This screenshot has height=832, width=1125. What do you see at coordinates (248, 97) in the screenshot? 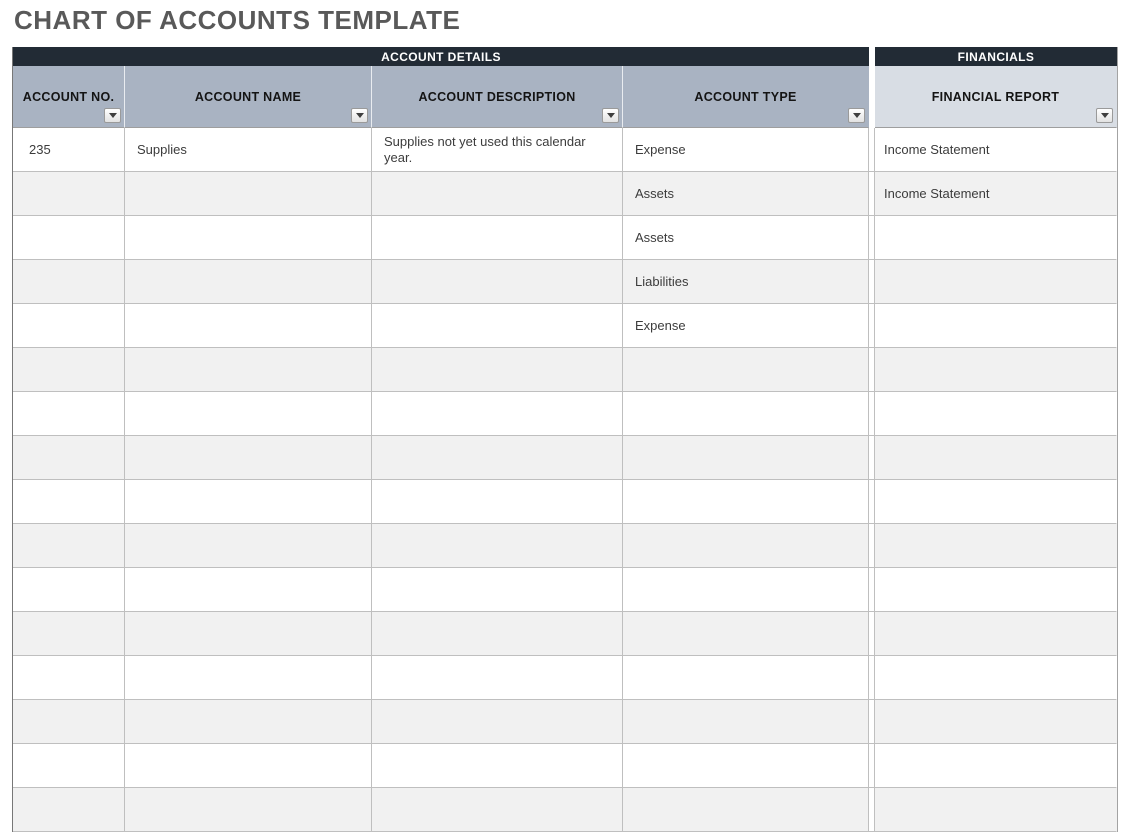
I see `column-header-account-name: ACCOUNT NAME` at bounding box center [248, 97].